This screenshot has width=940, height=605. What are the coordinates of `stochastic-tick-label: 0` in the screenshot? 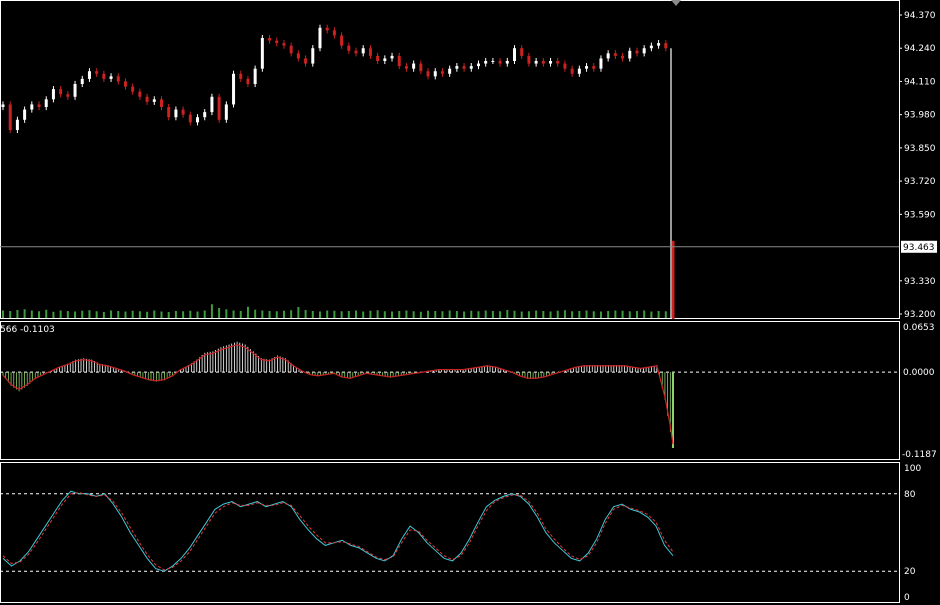 It's located at (907, 598).